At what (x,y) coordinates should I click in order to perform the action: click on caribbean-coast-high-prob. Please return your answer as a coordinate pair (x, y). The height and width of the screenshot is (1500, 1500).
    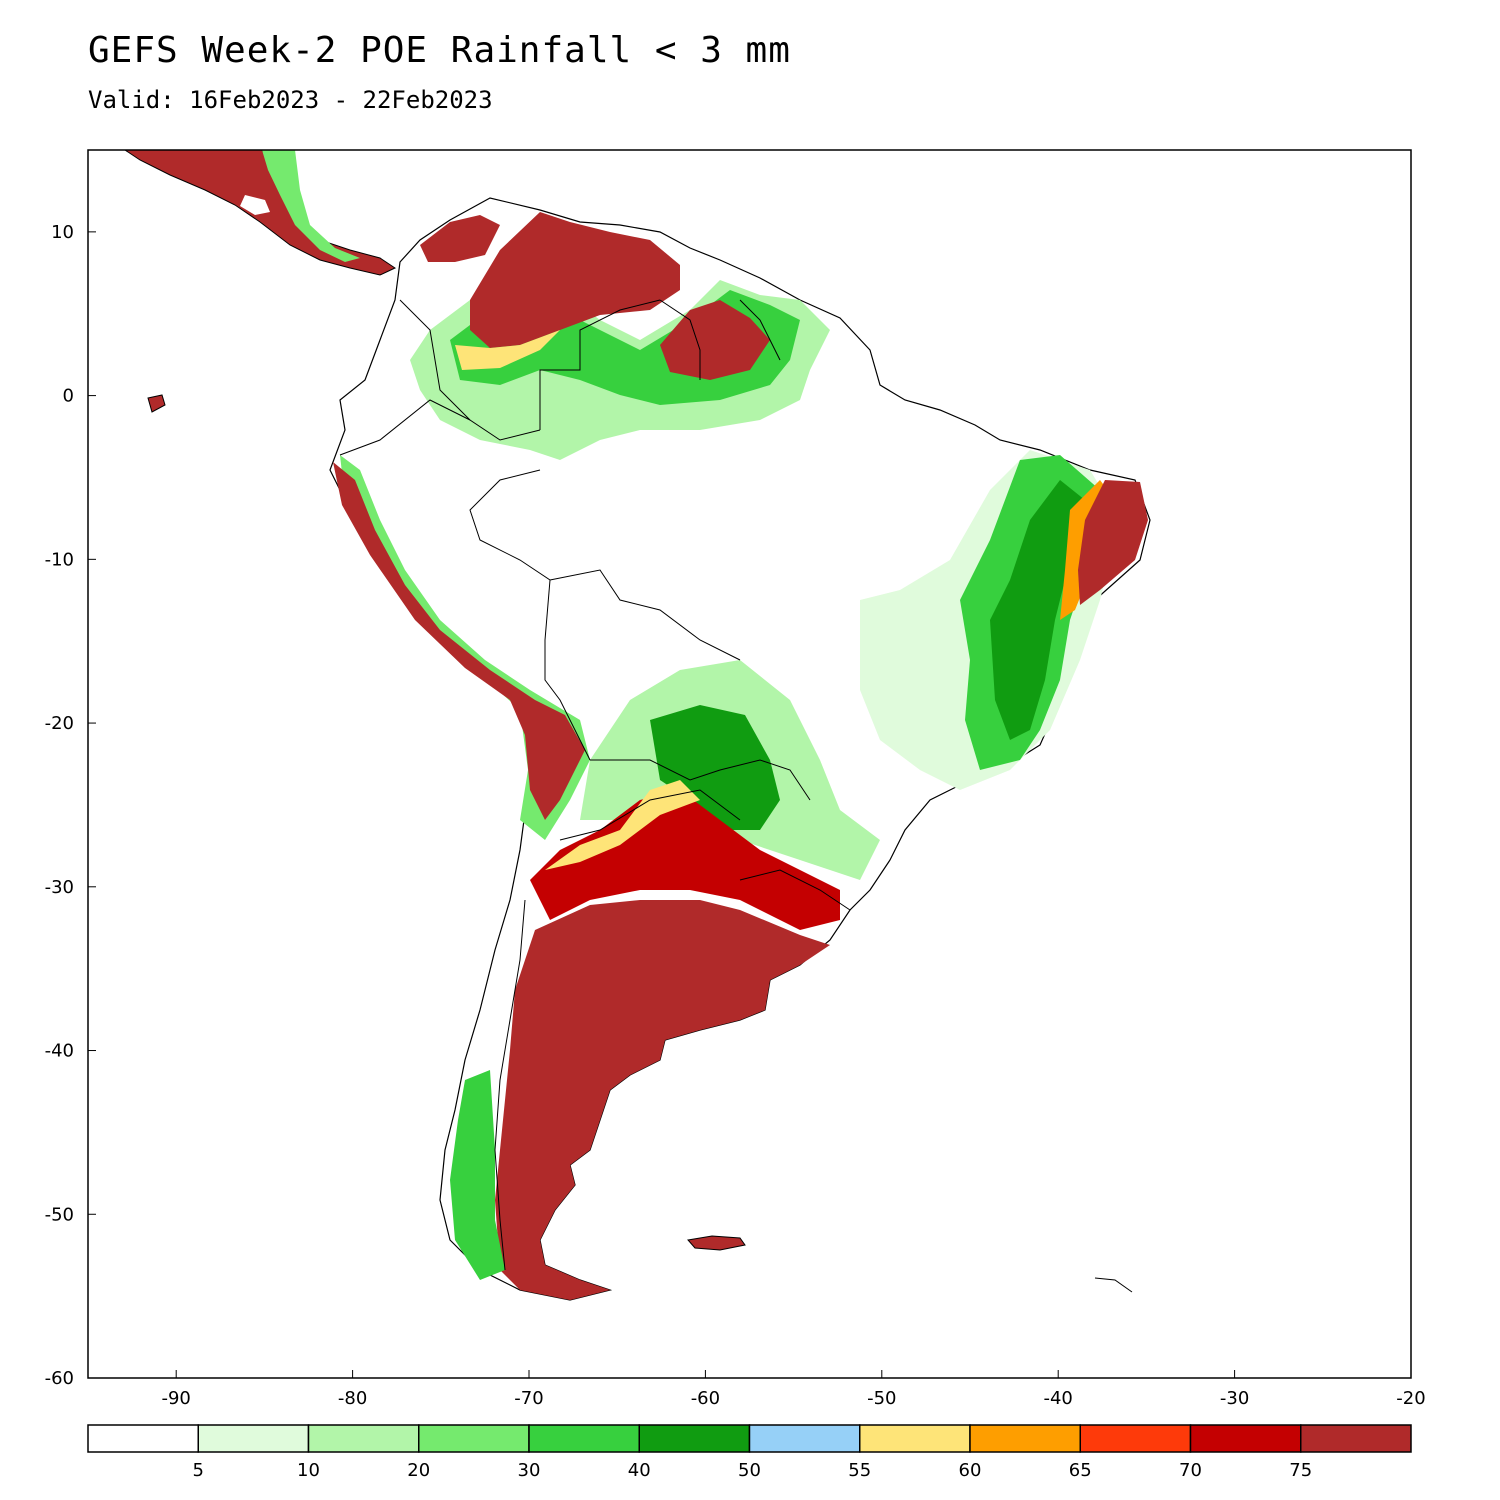
    Looking at the image, I should click on (460, 238).